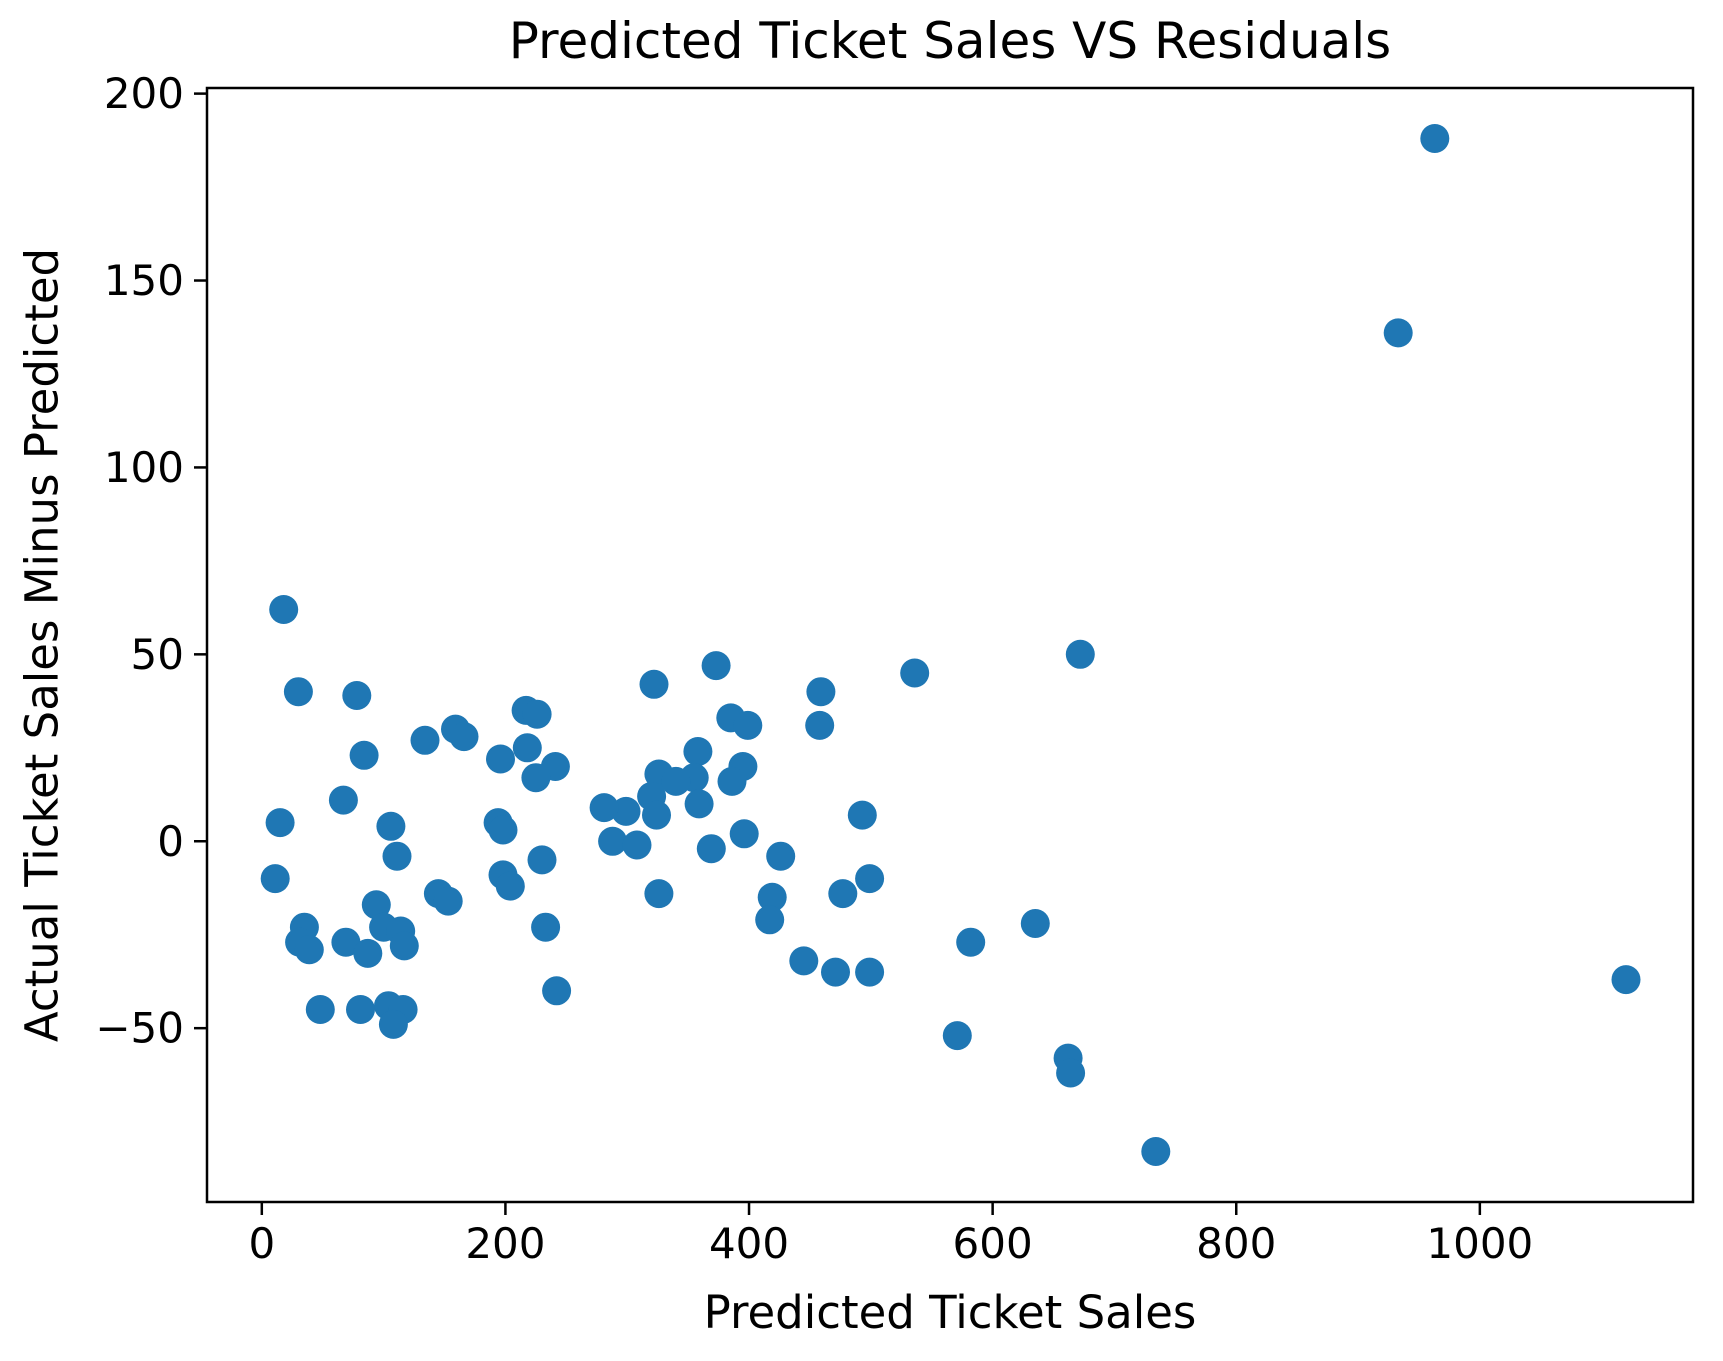 This screenshot has width=1723, height=1361. I want to click on x-tick-label: 600, so click(993, 1243).